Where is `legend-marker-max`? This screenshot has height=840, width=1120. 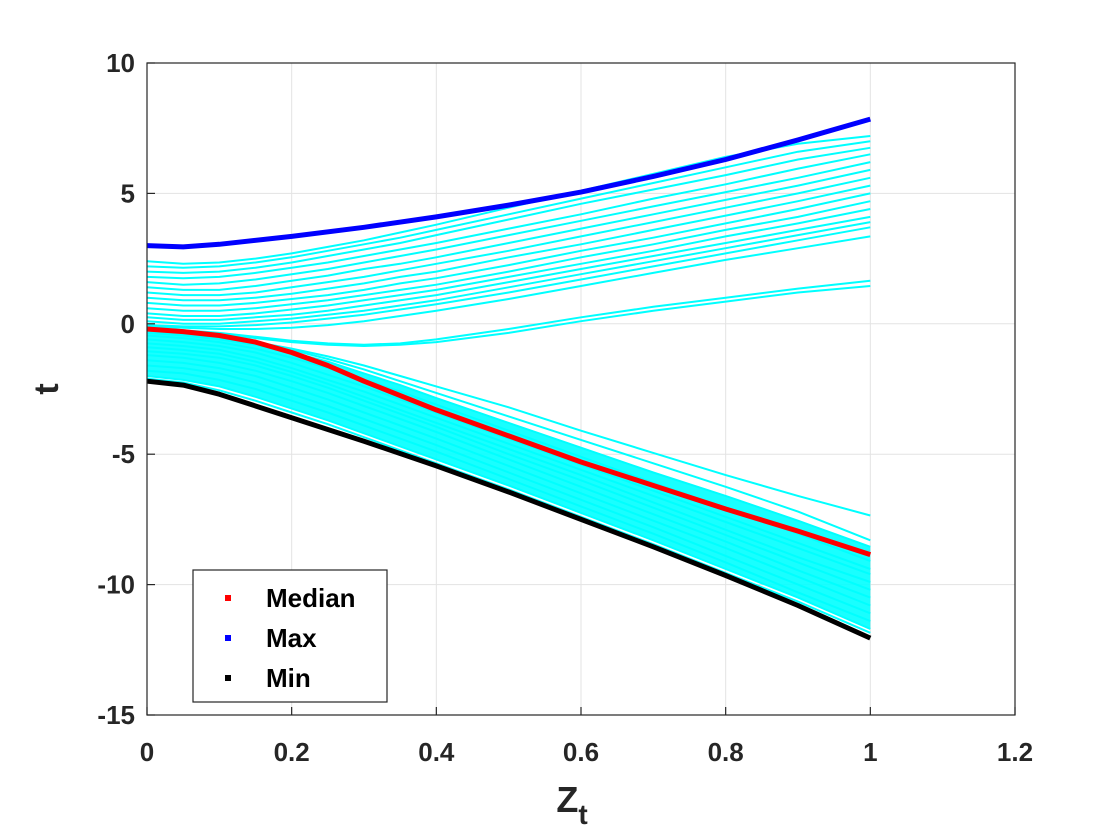 legend-marker-max is located at coordinates (228, 638).